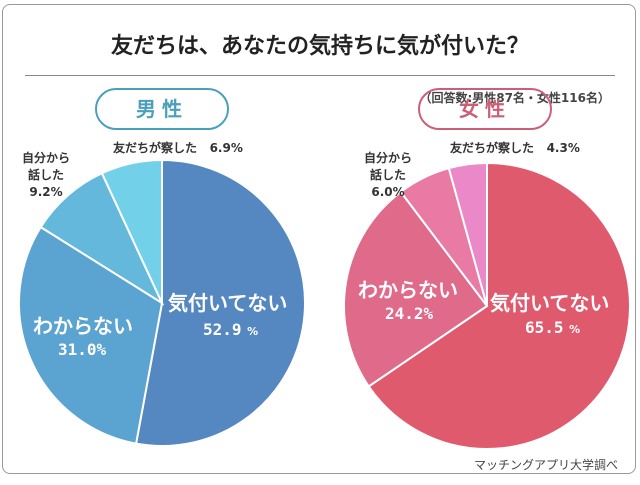 This screenshot has height=485, width=640. What do you see at coordinates (46, 175) in the screenshot?
I see `male-label-jibun: 自分から 話した 9.2%` at bounding box center [46, 175].